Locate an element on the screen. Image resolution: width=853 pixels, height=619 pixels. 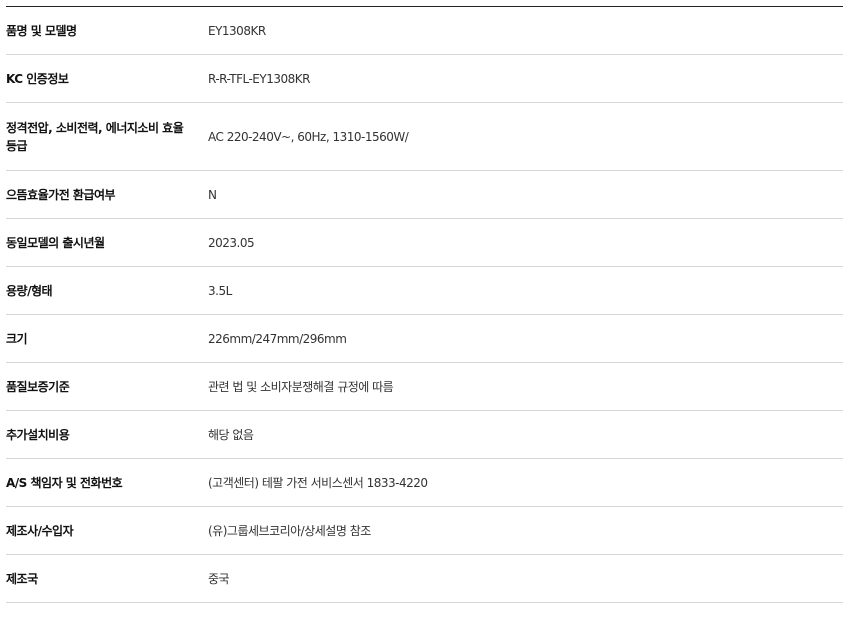
spec-row-manufacturer: 제조사/수입자 (유)그룹세브코리아/상세설명 참조 is located at coordinates (424, 531).